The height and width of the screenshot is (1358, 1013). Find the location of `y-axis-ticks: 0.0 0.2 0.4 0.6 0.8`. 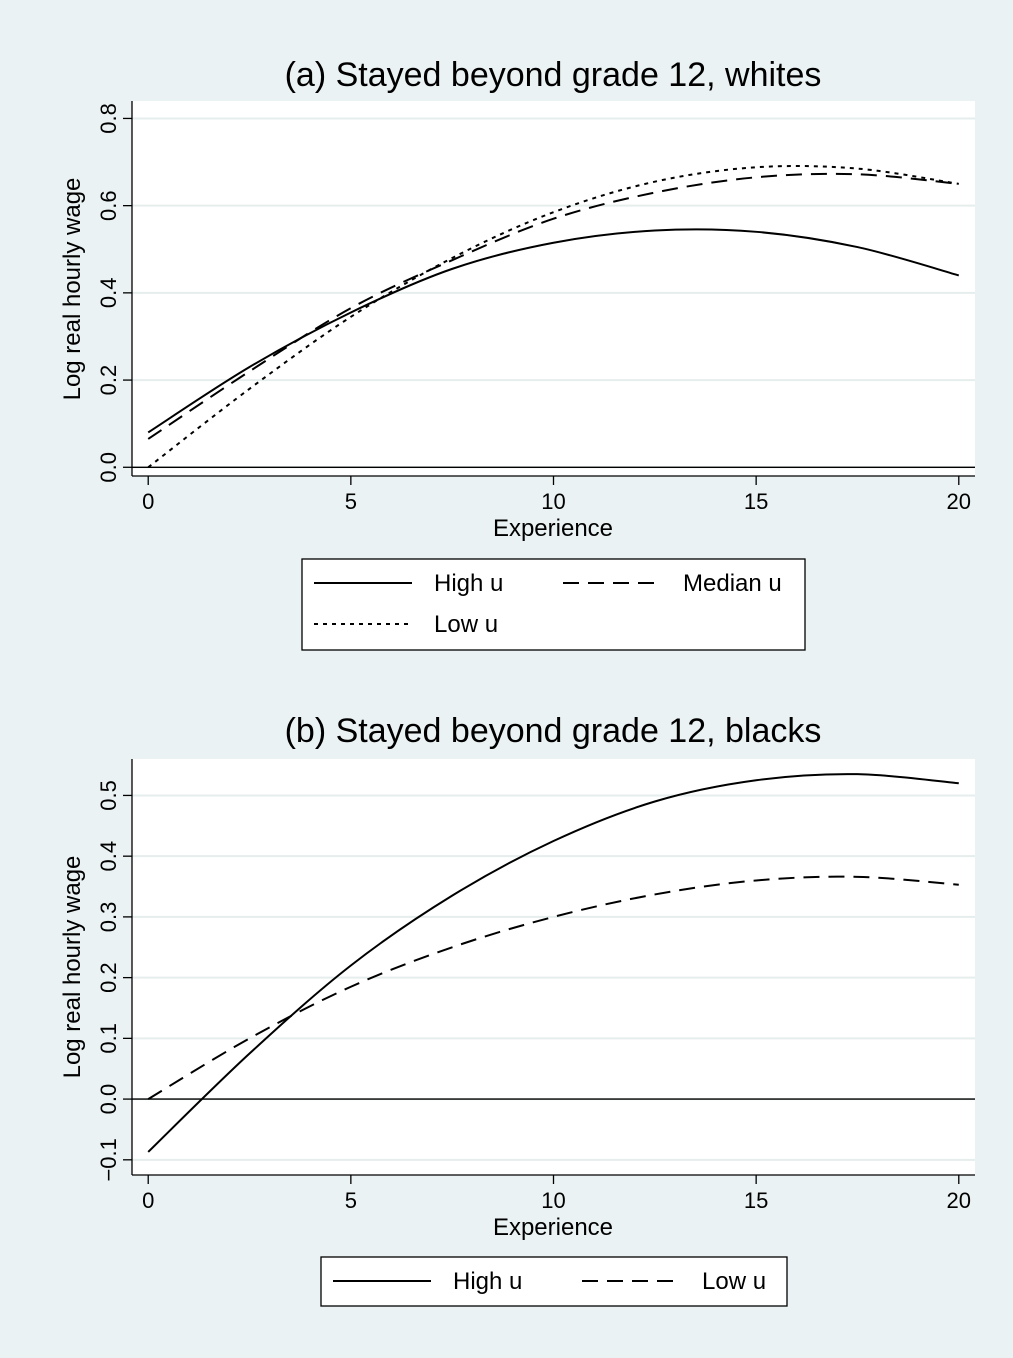

y-axis-ticks: 0.0 0.2 0.4 0.6 0.8 is located at coordinates (114, 293).